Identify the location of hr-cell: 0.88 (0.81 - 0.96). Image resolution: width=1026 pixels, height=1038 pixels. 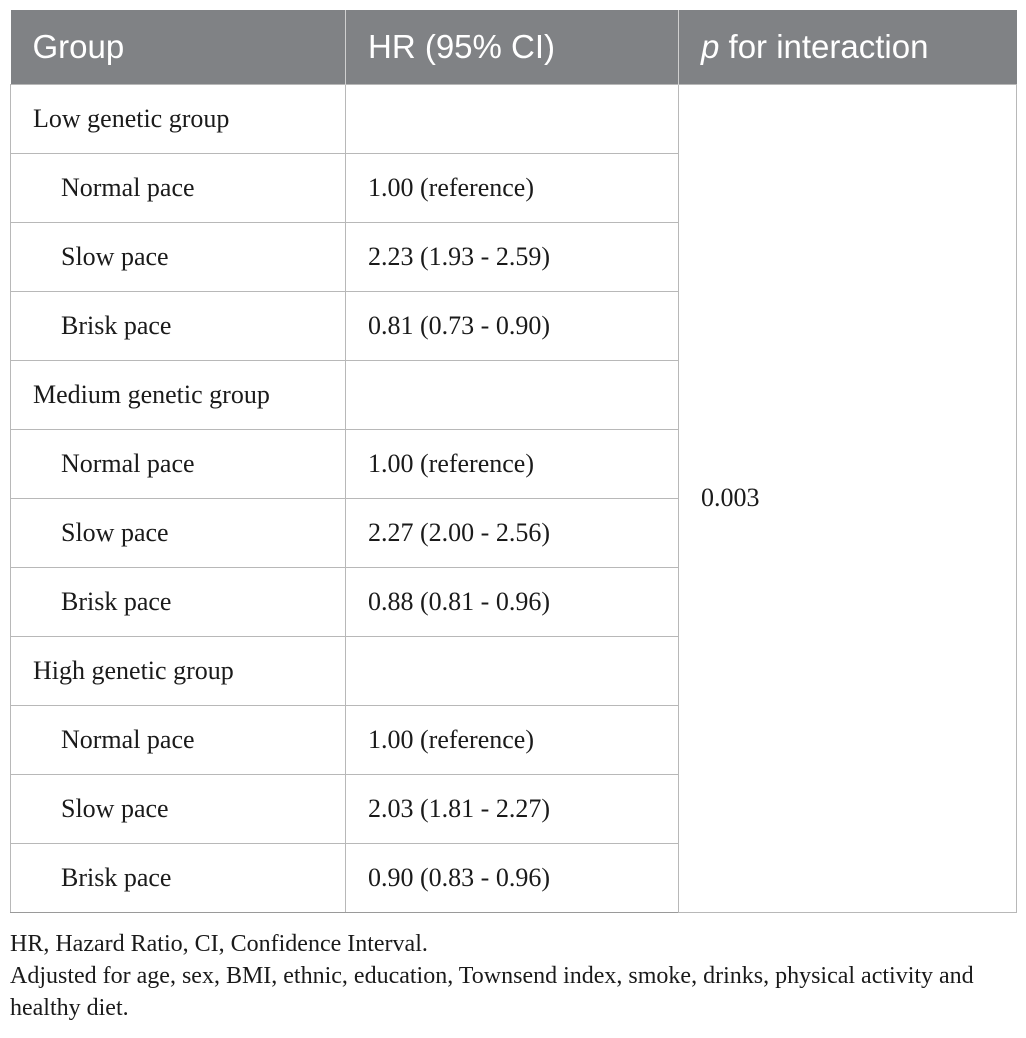
(512, 601).